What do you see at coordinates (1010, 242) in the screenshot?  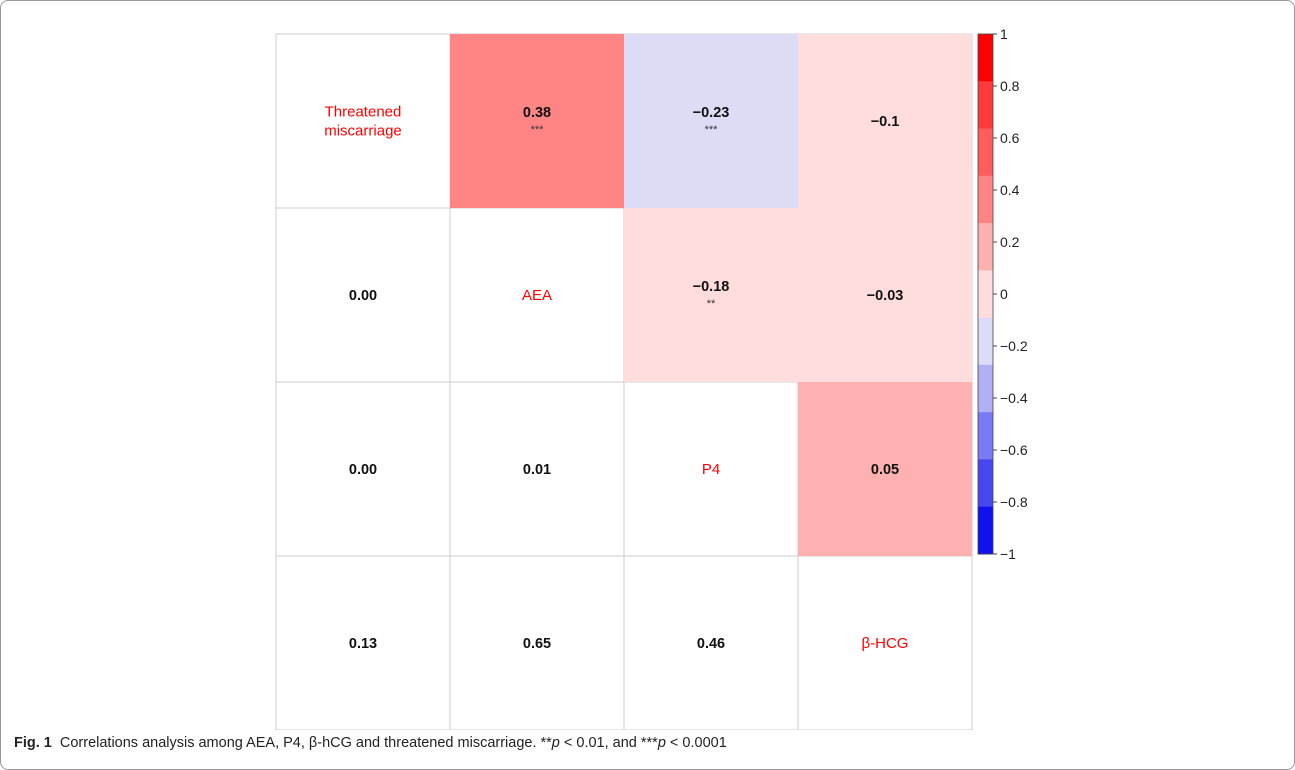 I see `colorbar-tick-label: 0.2` at bounding box center [1010, 242].